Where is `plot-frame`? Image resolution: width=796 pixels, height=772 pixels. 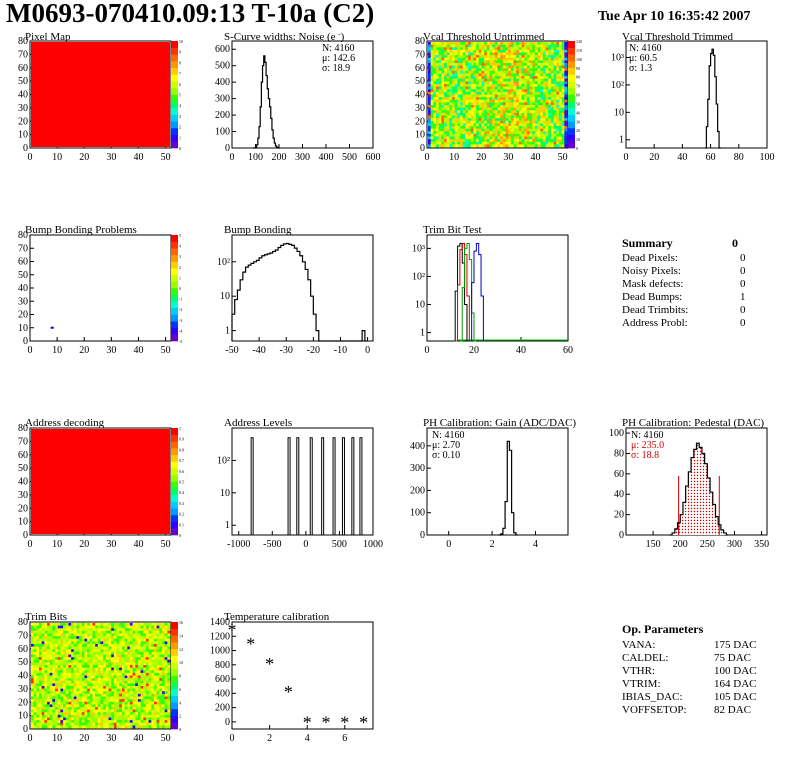
plot-frame is located at coordinates (302, 675).